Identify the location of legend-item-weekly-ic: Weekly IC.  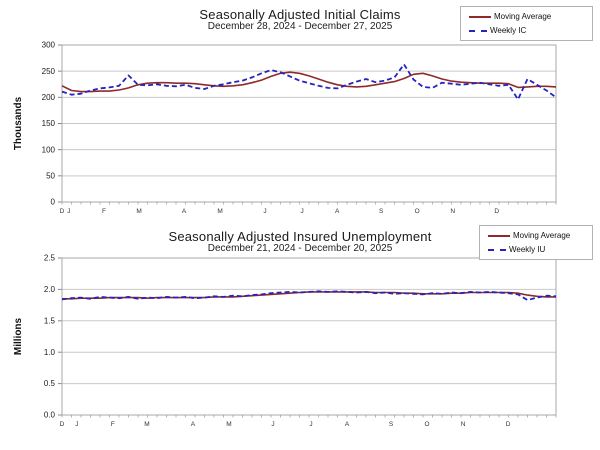
(526, 30).